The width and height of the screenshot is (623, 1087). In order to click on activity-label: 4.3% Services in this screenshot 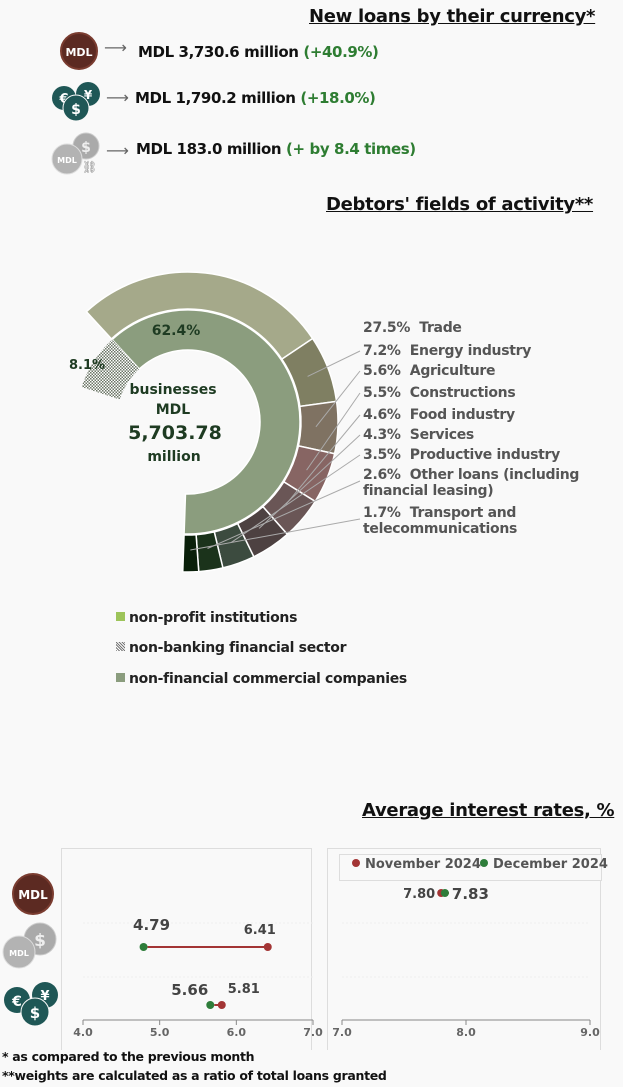, I will do `click(418, 435)`.